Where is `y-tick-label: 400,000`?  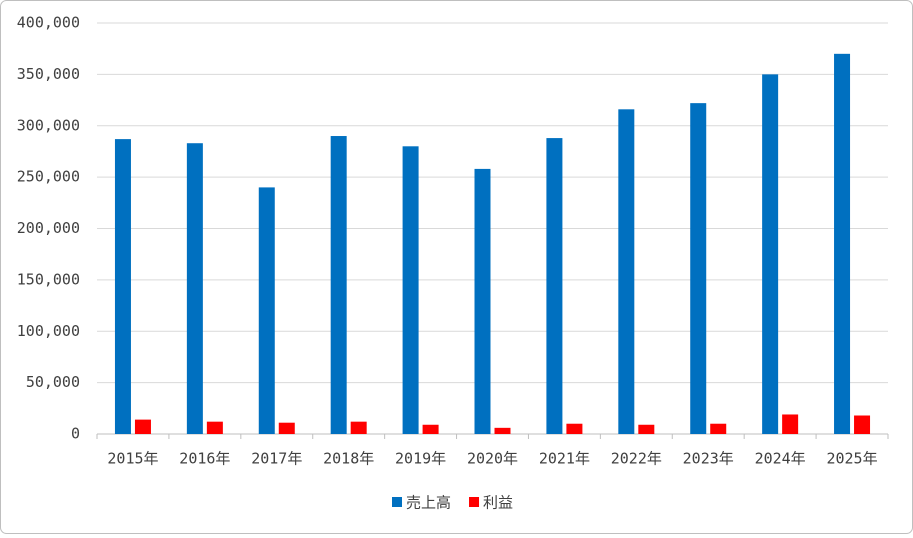 y-tick-label: 400,000 is located at coordinates (48, 23).